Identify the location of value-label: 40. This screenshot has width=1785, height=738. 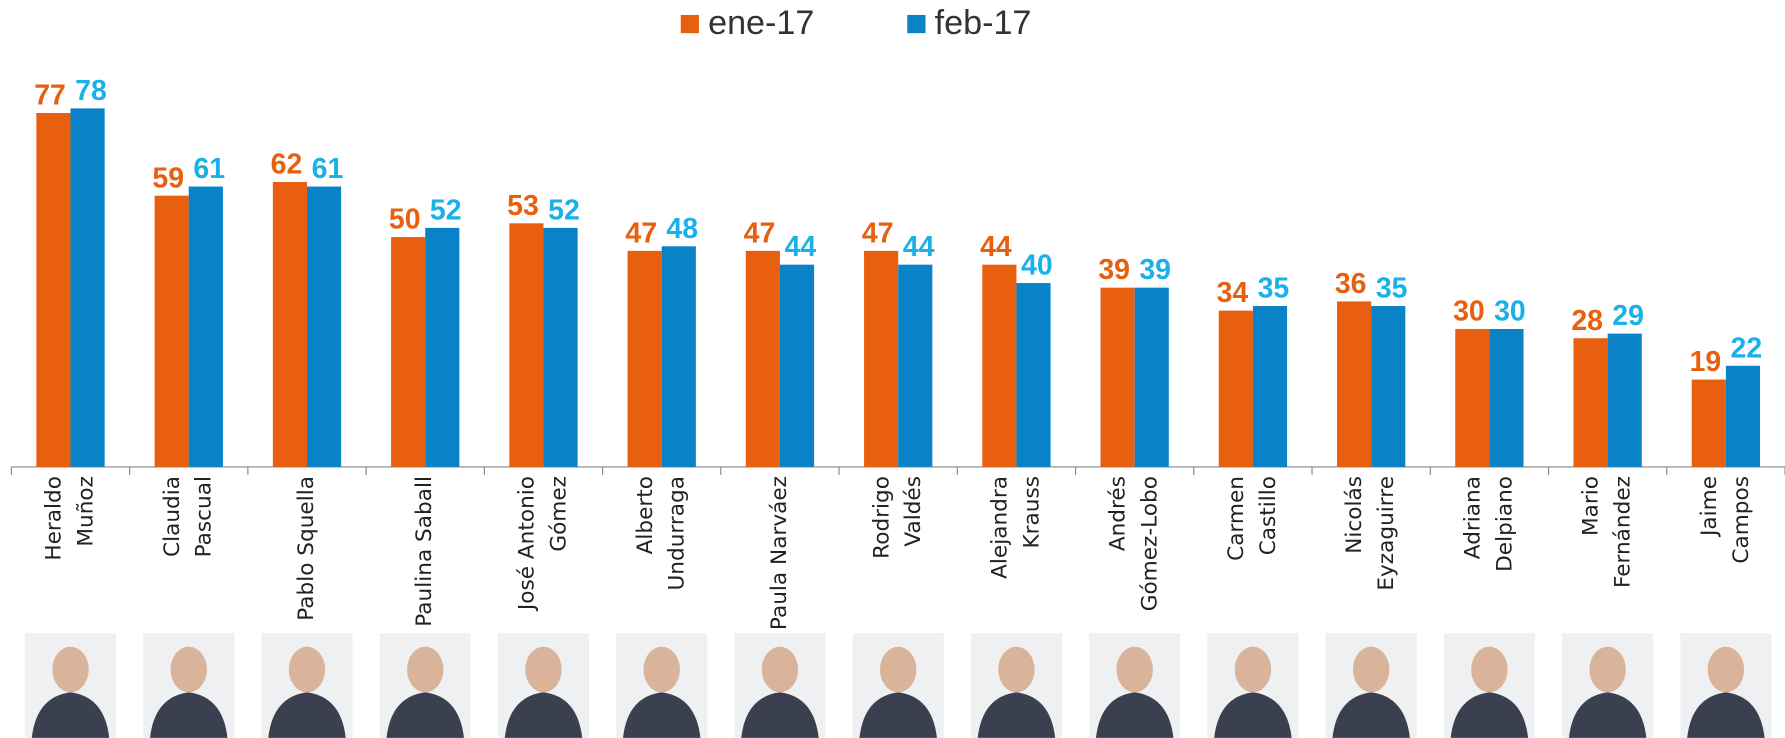
(1037, 266).